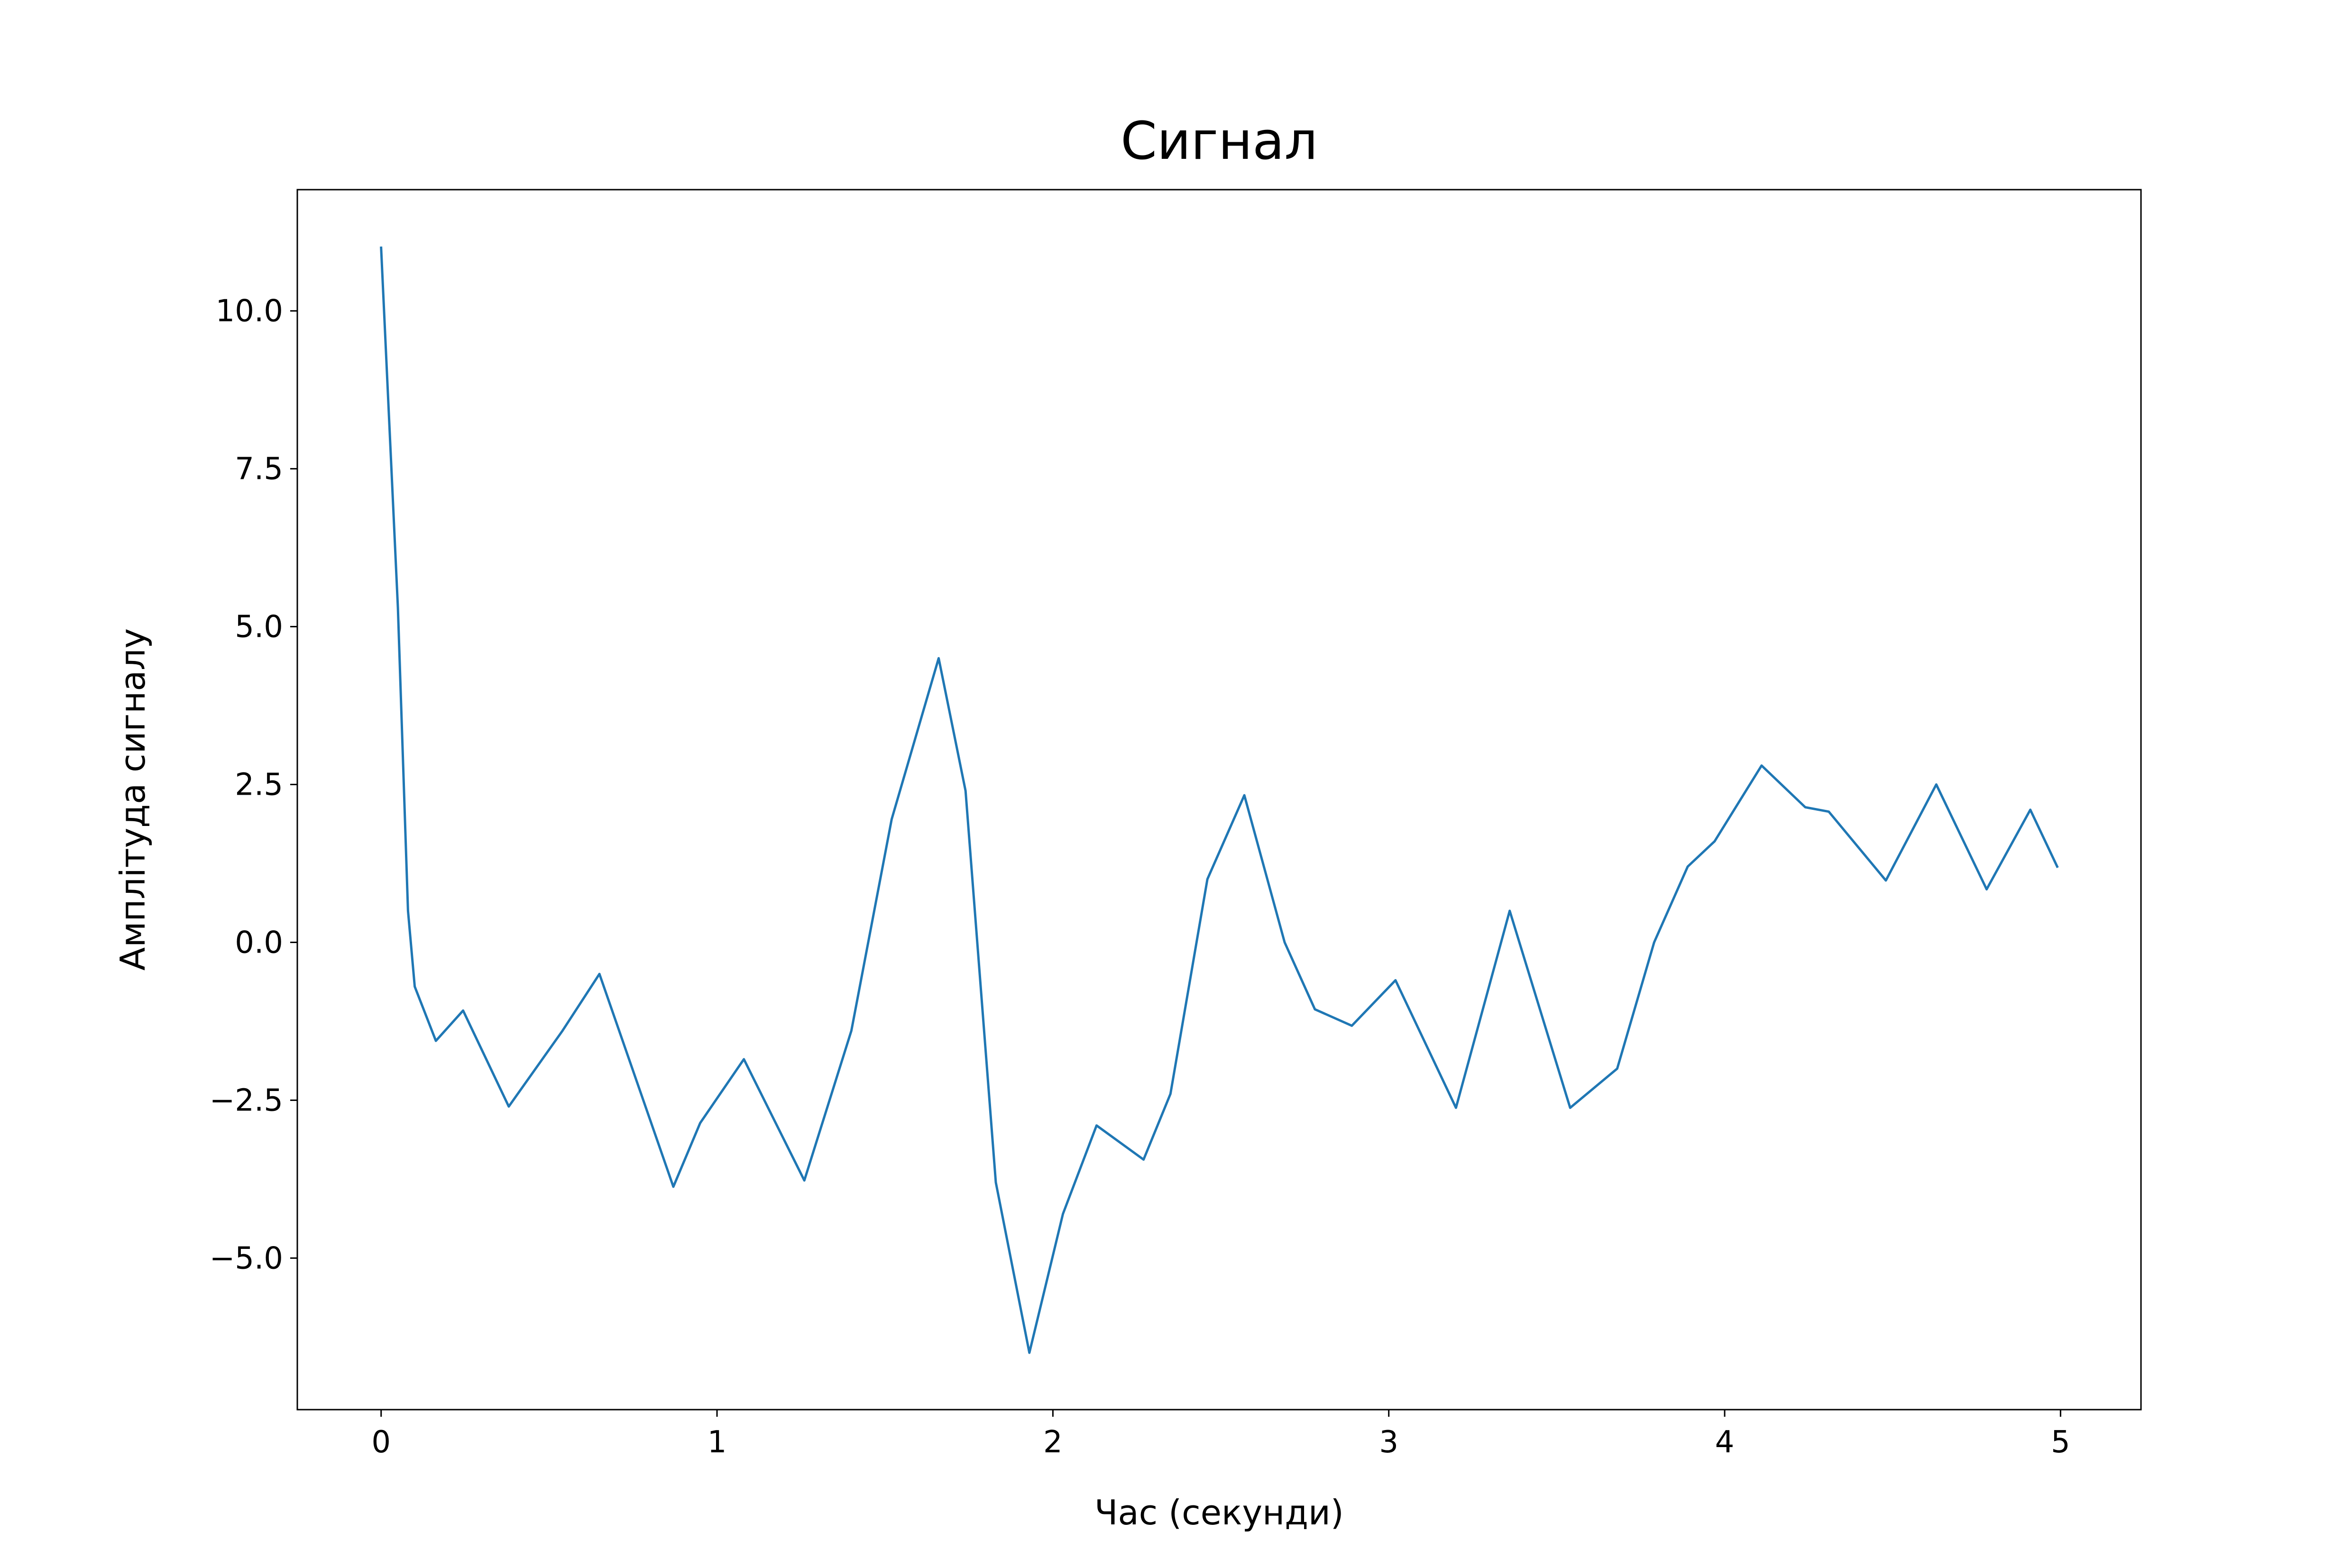 The width and height of the screenshot is (2352, 1568). I want to click on y-tick-label: 5.0, so click(259, 627).